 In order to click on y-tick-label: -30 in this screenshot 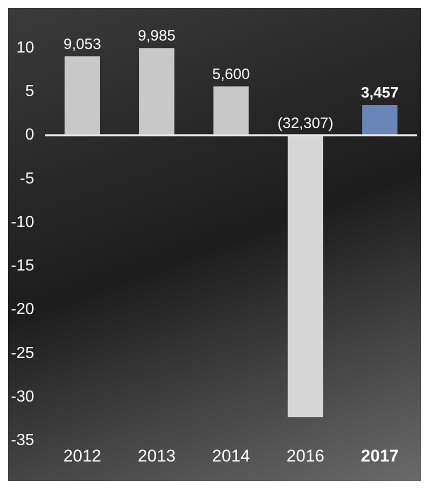, I will do `click(22, 397)`.